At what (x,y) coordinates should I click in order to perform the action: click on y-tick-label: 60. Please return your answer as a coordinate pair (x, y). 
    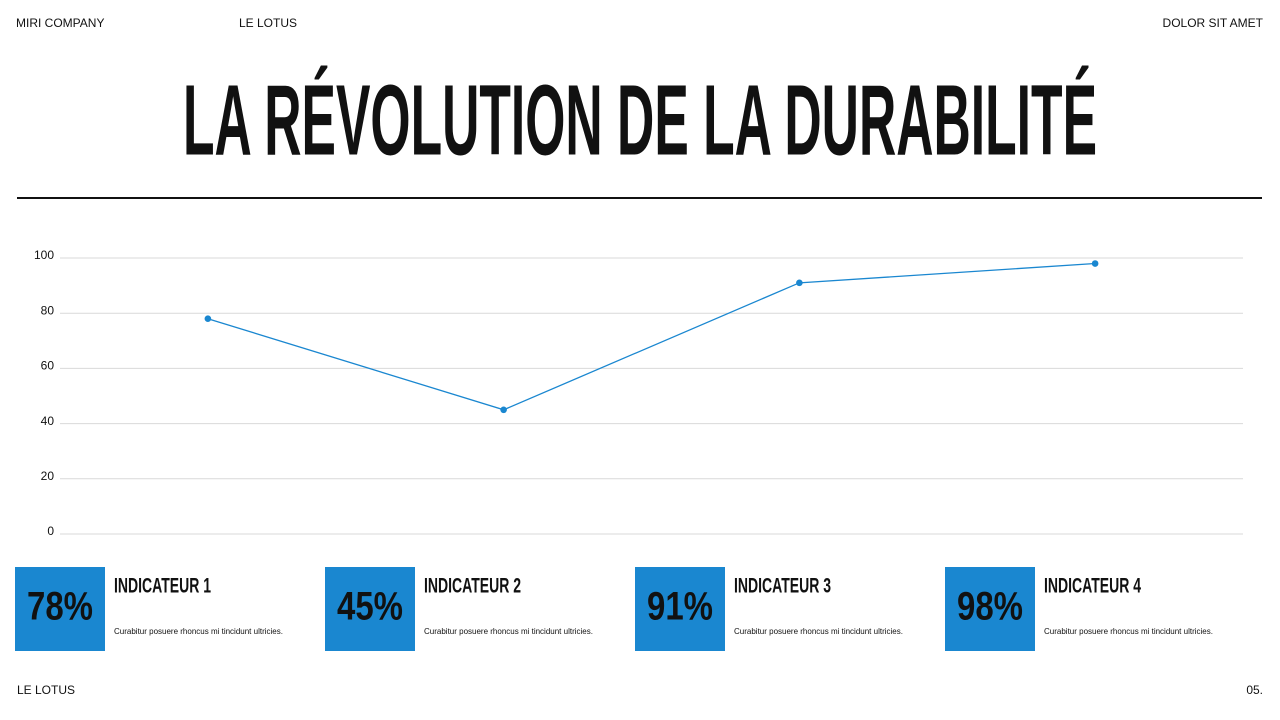
    Looking at the image, I should click on (48, 366).